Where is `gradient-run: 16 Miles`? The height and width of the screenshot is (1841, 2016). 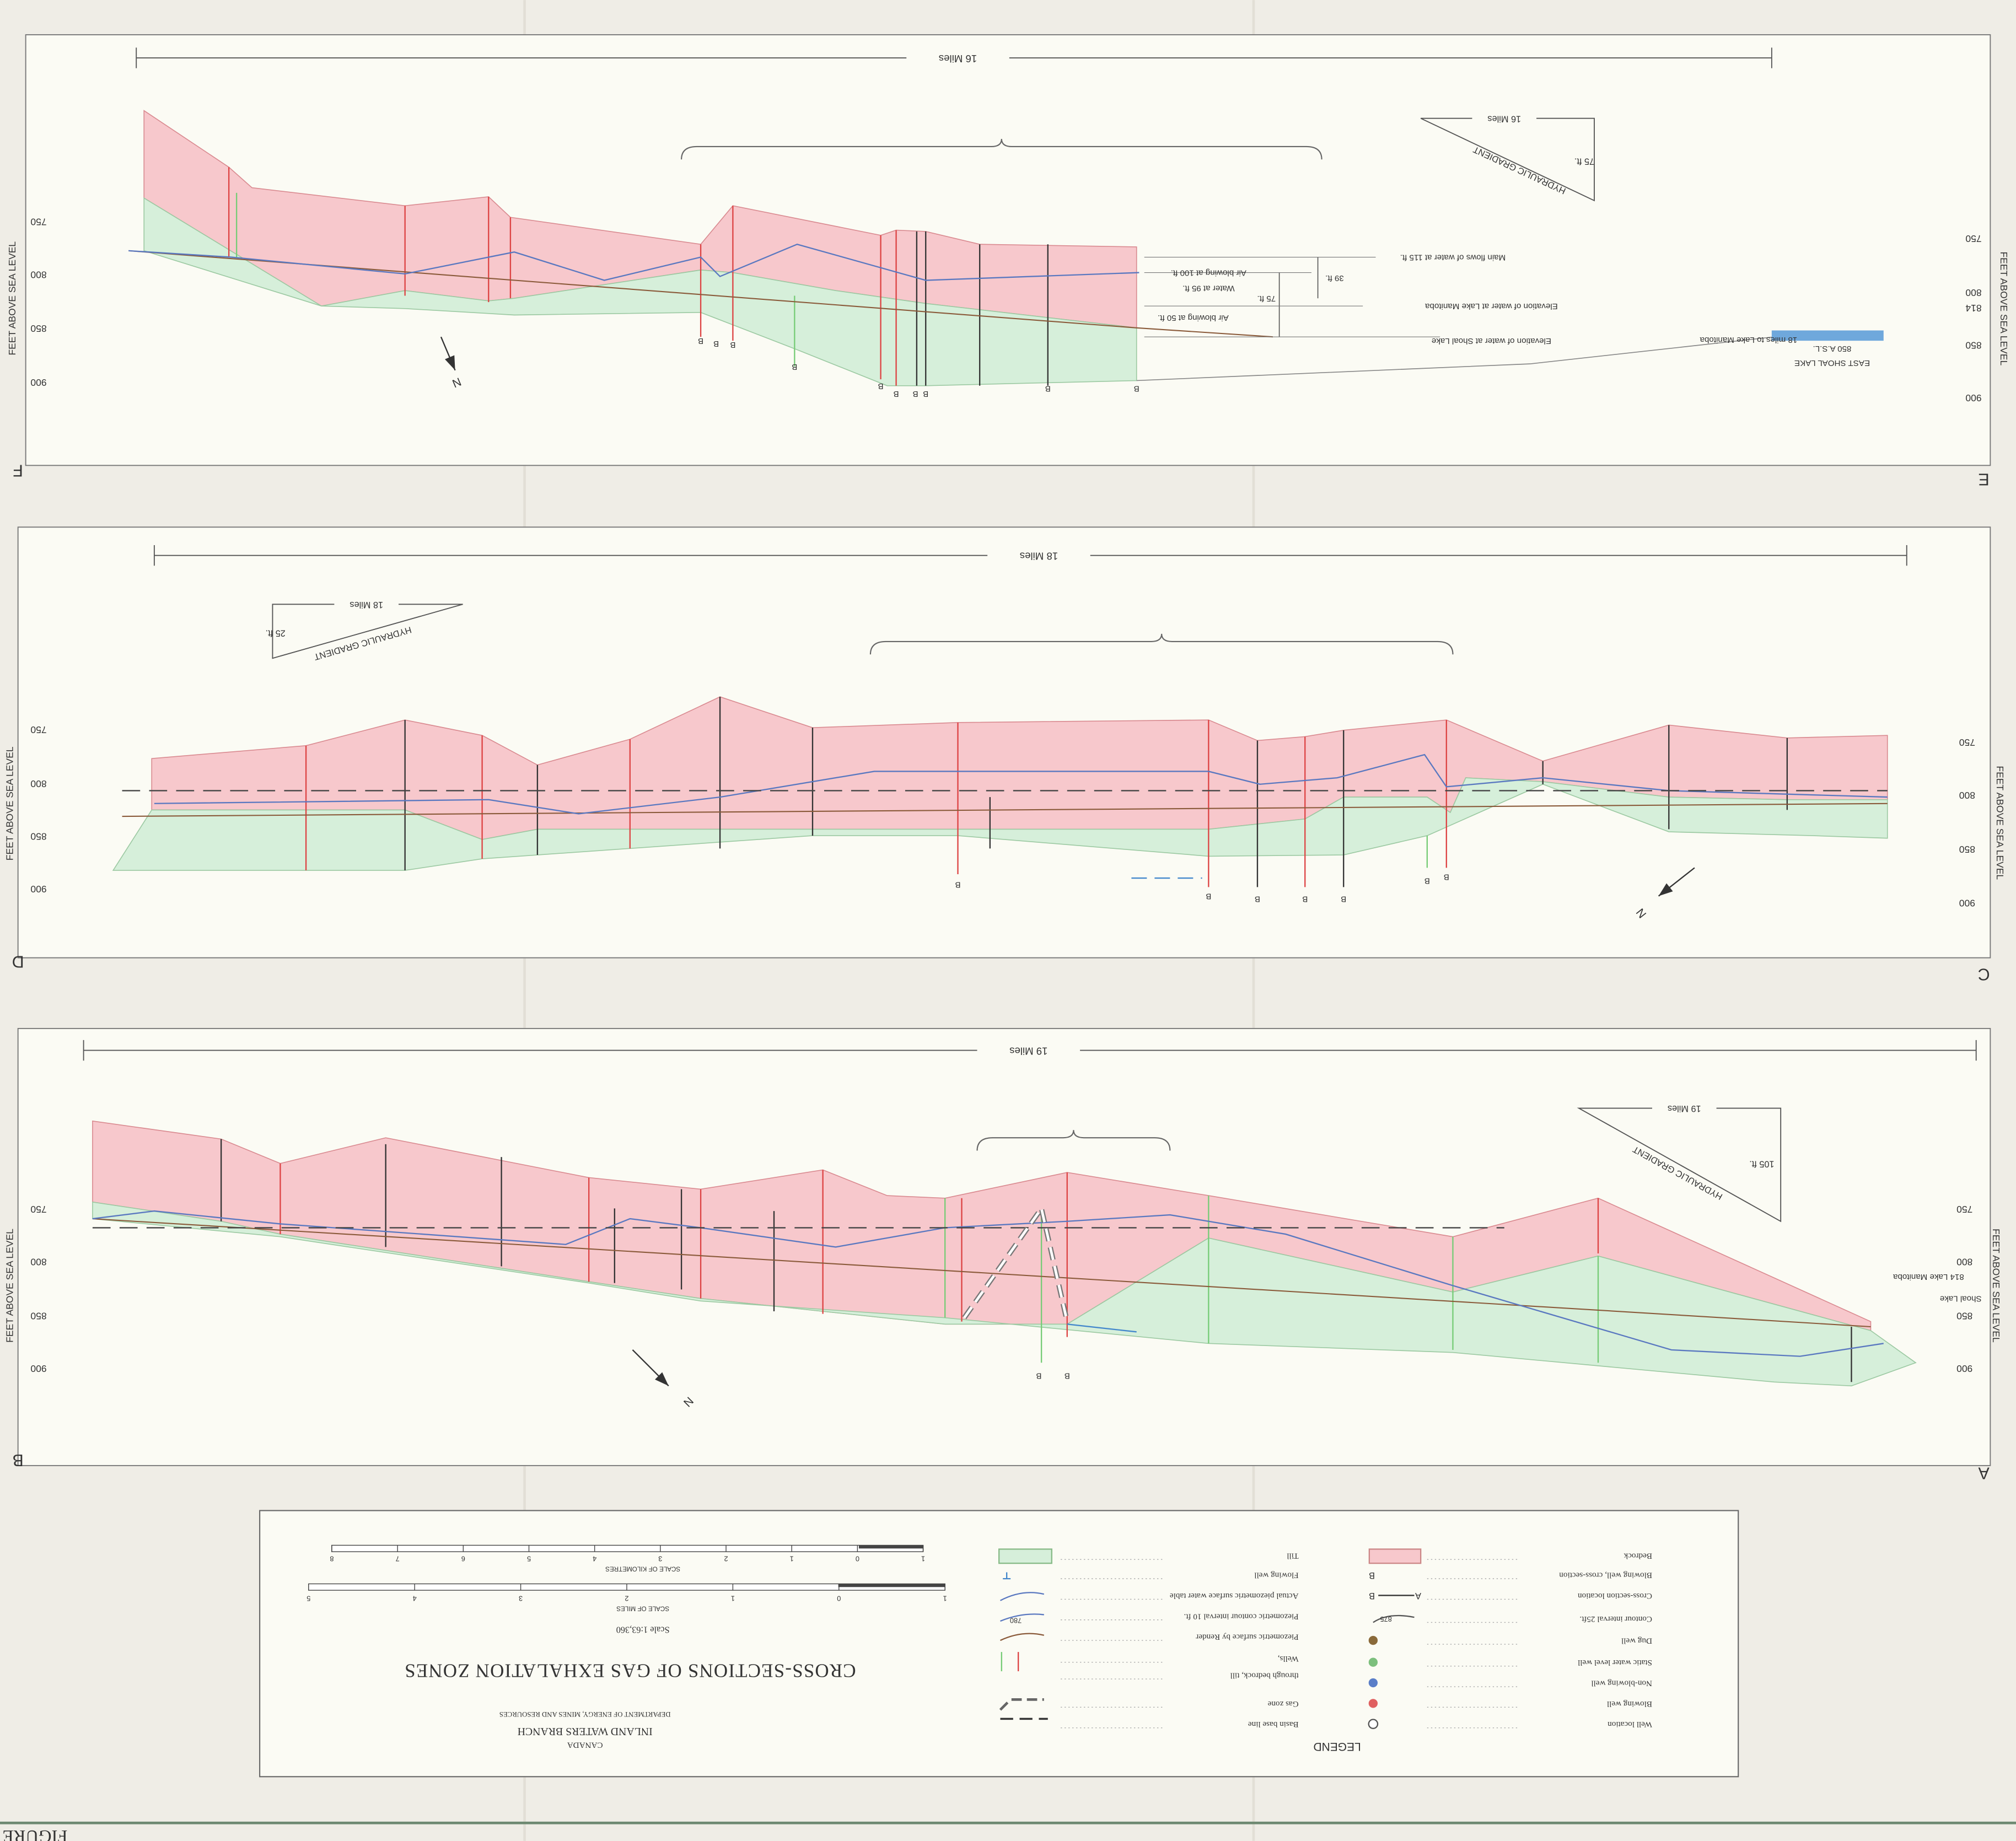
gradient-run: 16 Miles is located at coordinates (1504, 118).